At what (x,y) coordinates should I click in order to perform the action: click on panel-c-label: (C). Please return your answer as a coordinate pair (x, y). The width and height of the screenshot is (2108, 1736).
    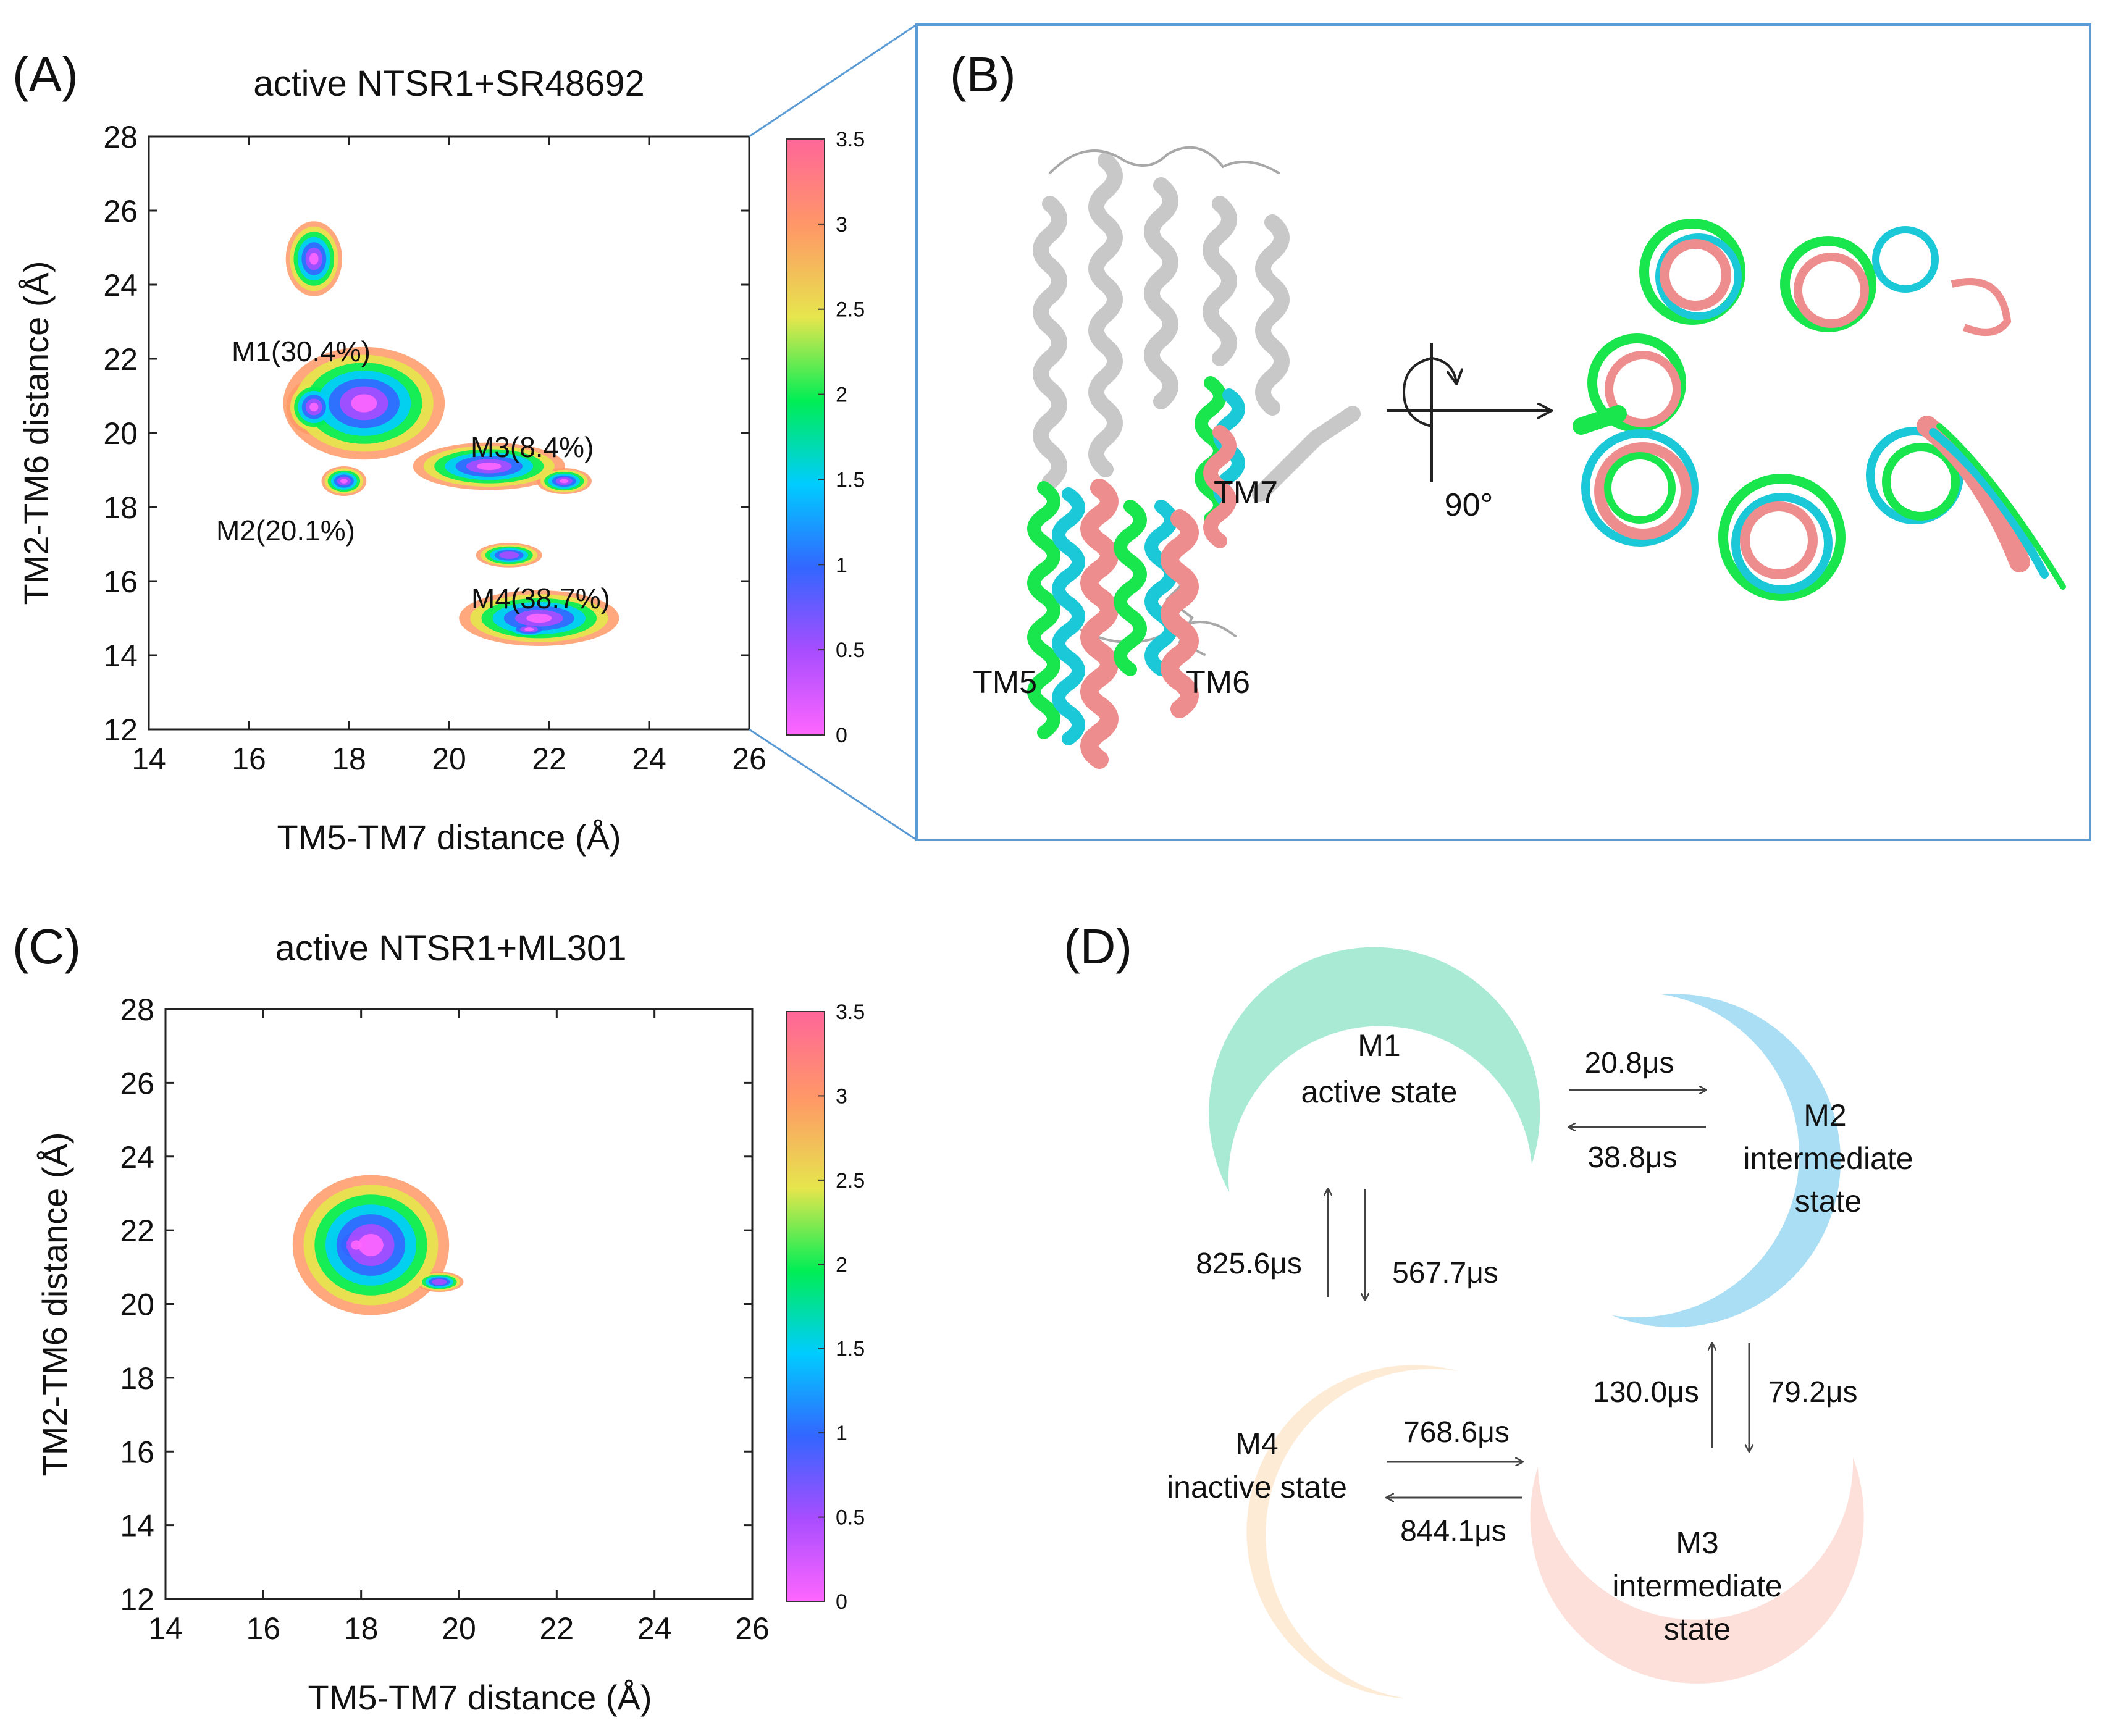
    Looking at the image, I should click on (46, 947).